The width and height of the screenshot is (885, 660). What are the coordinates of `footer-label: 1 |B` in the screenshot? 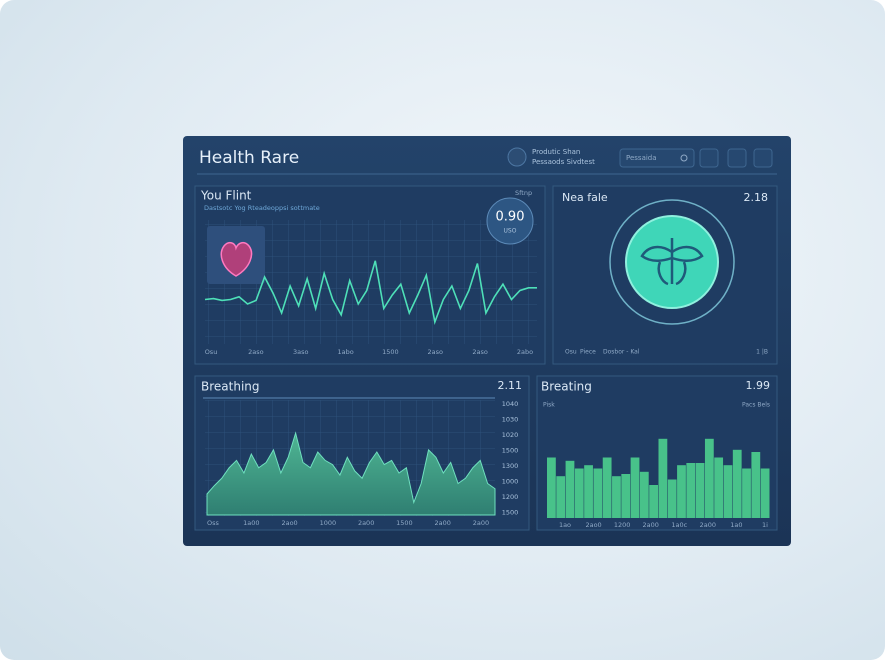 It's located at (762, 352).